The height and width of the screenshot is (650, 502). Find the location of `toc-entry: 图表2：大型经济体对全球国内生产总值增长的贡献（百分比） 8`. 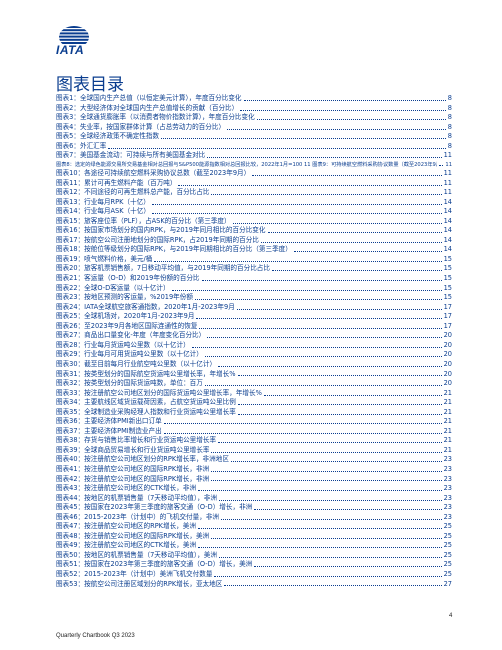

toc-entry: 图表2：大型经济体对全球国内生产总值增长的贡献（百分比） 8 is located at coordinates (254, 109).